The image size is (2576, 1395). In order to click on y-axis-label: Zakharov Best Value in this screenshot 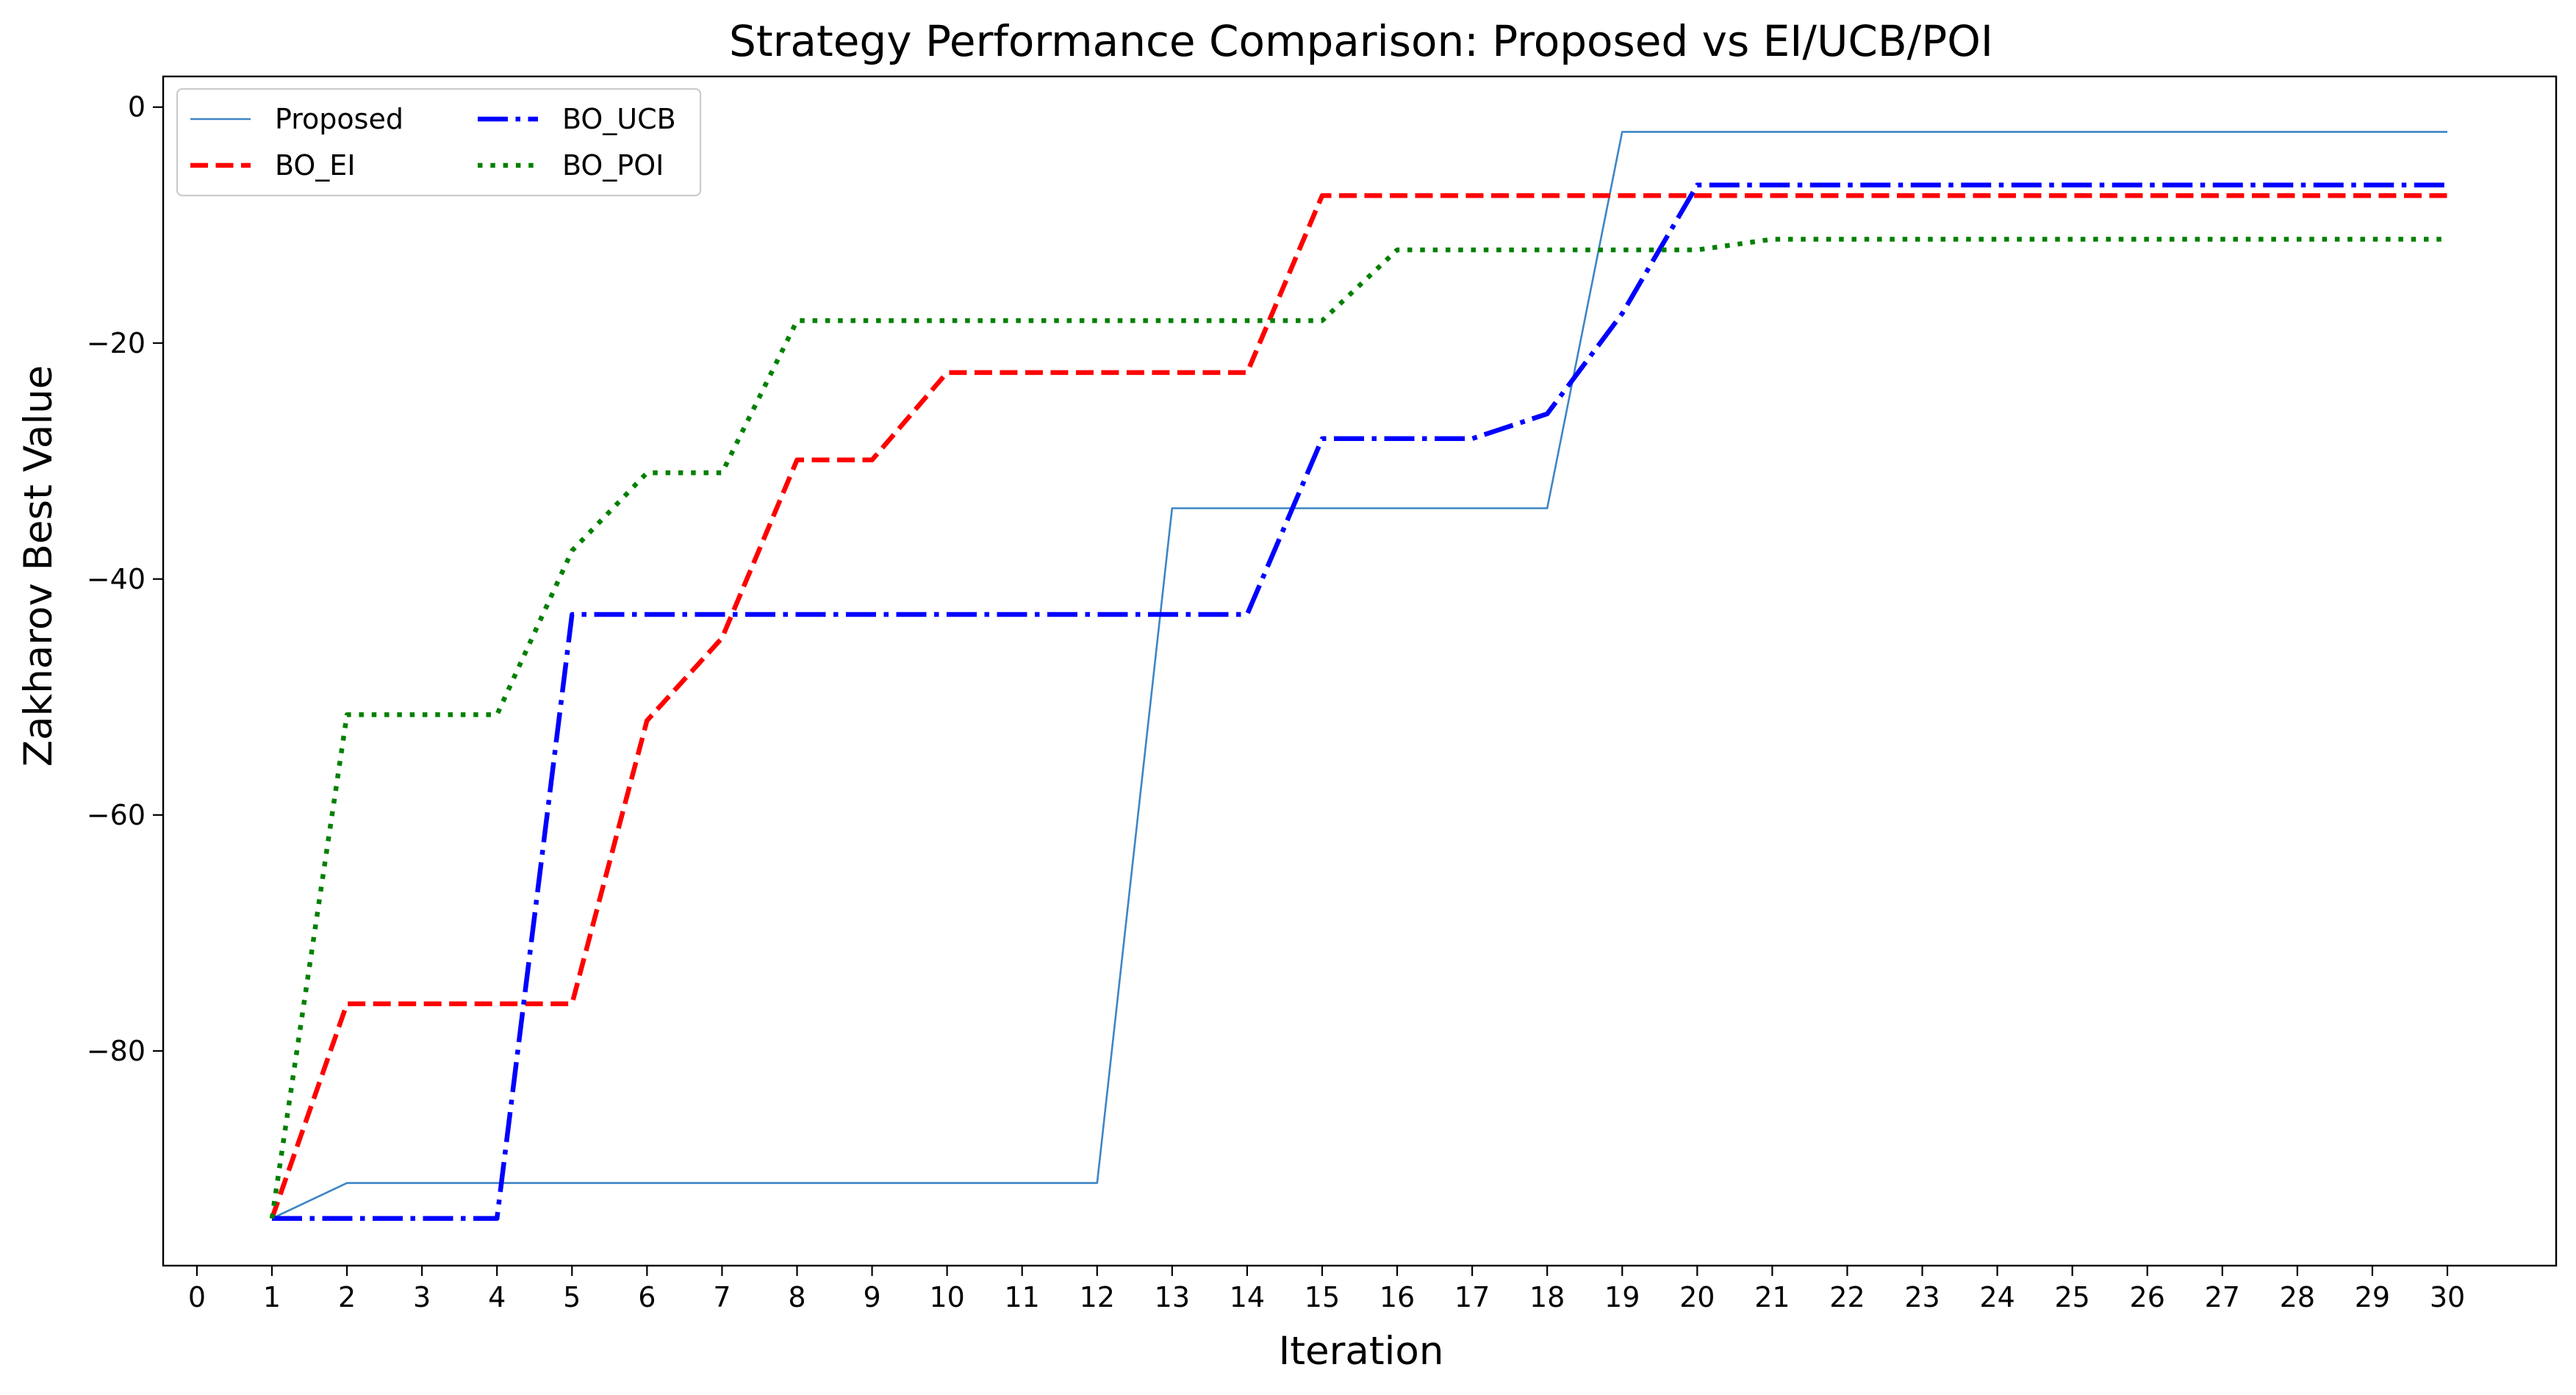, I will do `click(38, 566)`.